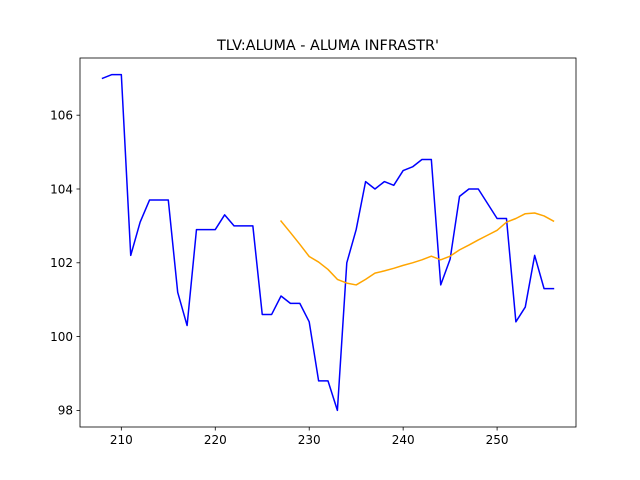  Describe the element at coordinates (403, 440) in the screenshot. I see `x-tick-label: 240` at that location.